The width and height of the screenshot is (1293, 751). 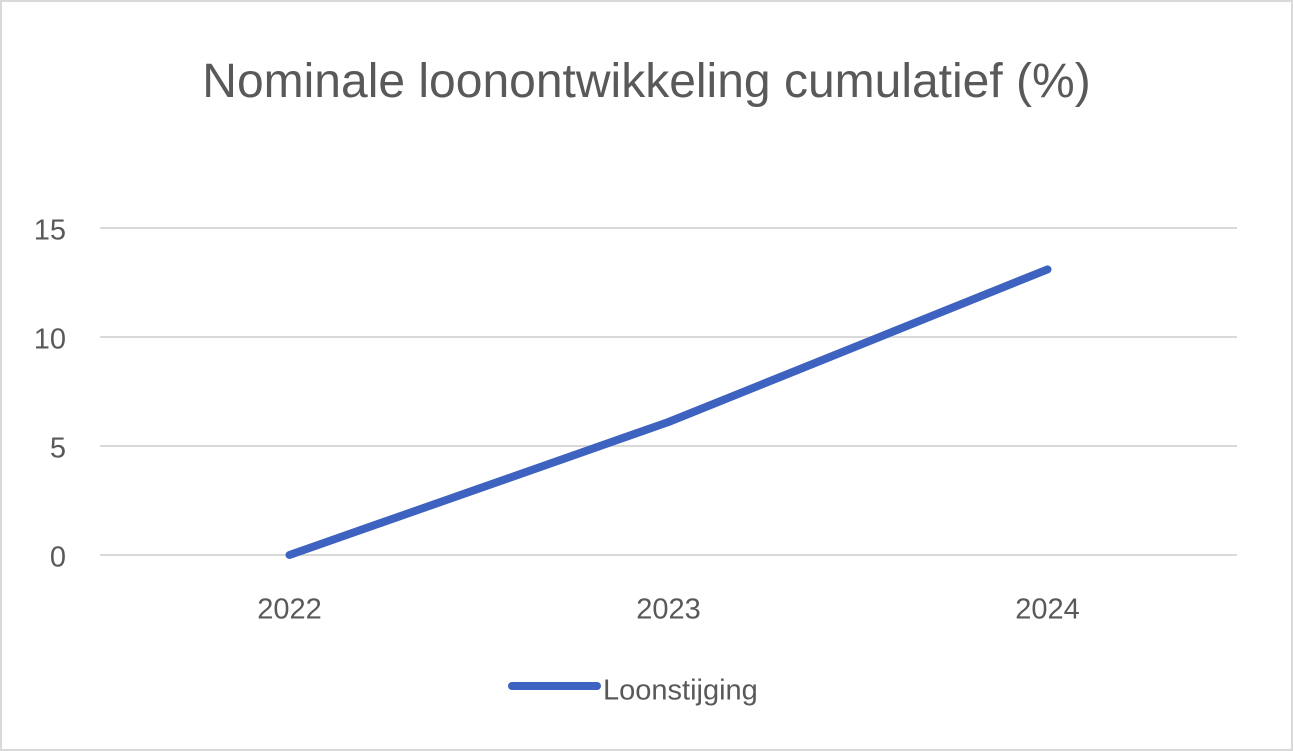 I want to click on y-tick-label: 10, so click(x=50, y=340).